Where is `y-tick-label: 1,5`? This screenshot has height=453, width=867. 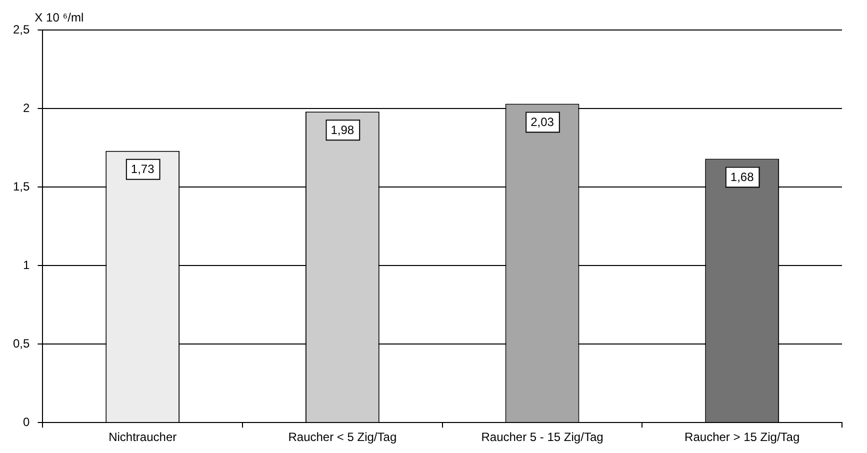
y-tick-label: 1,5 is located at coordinates (21, 186).